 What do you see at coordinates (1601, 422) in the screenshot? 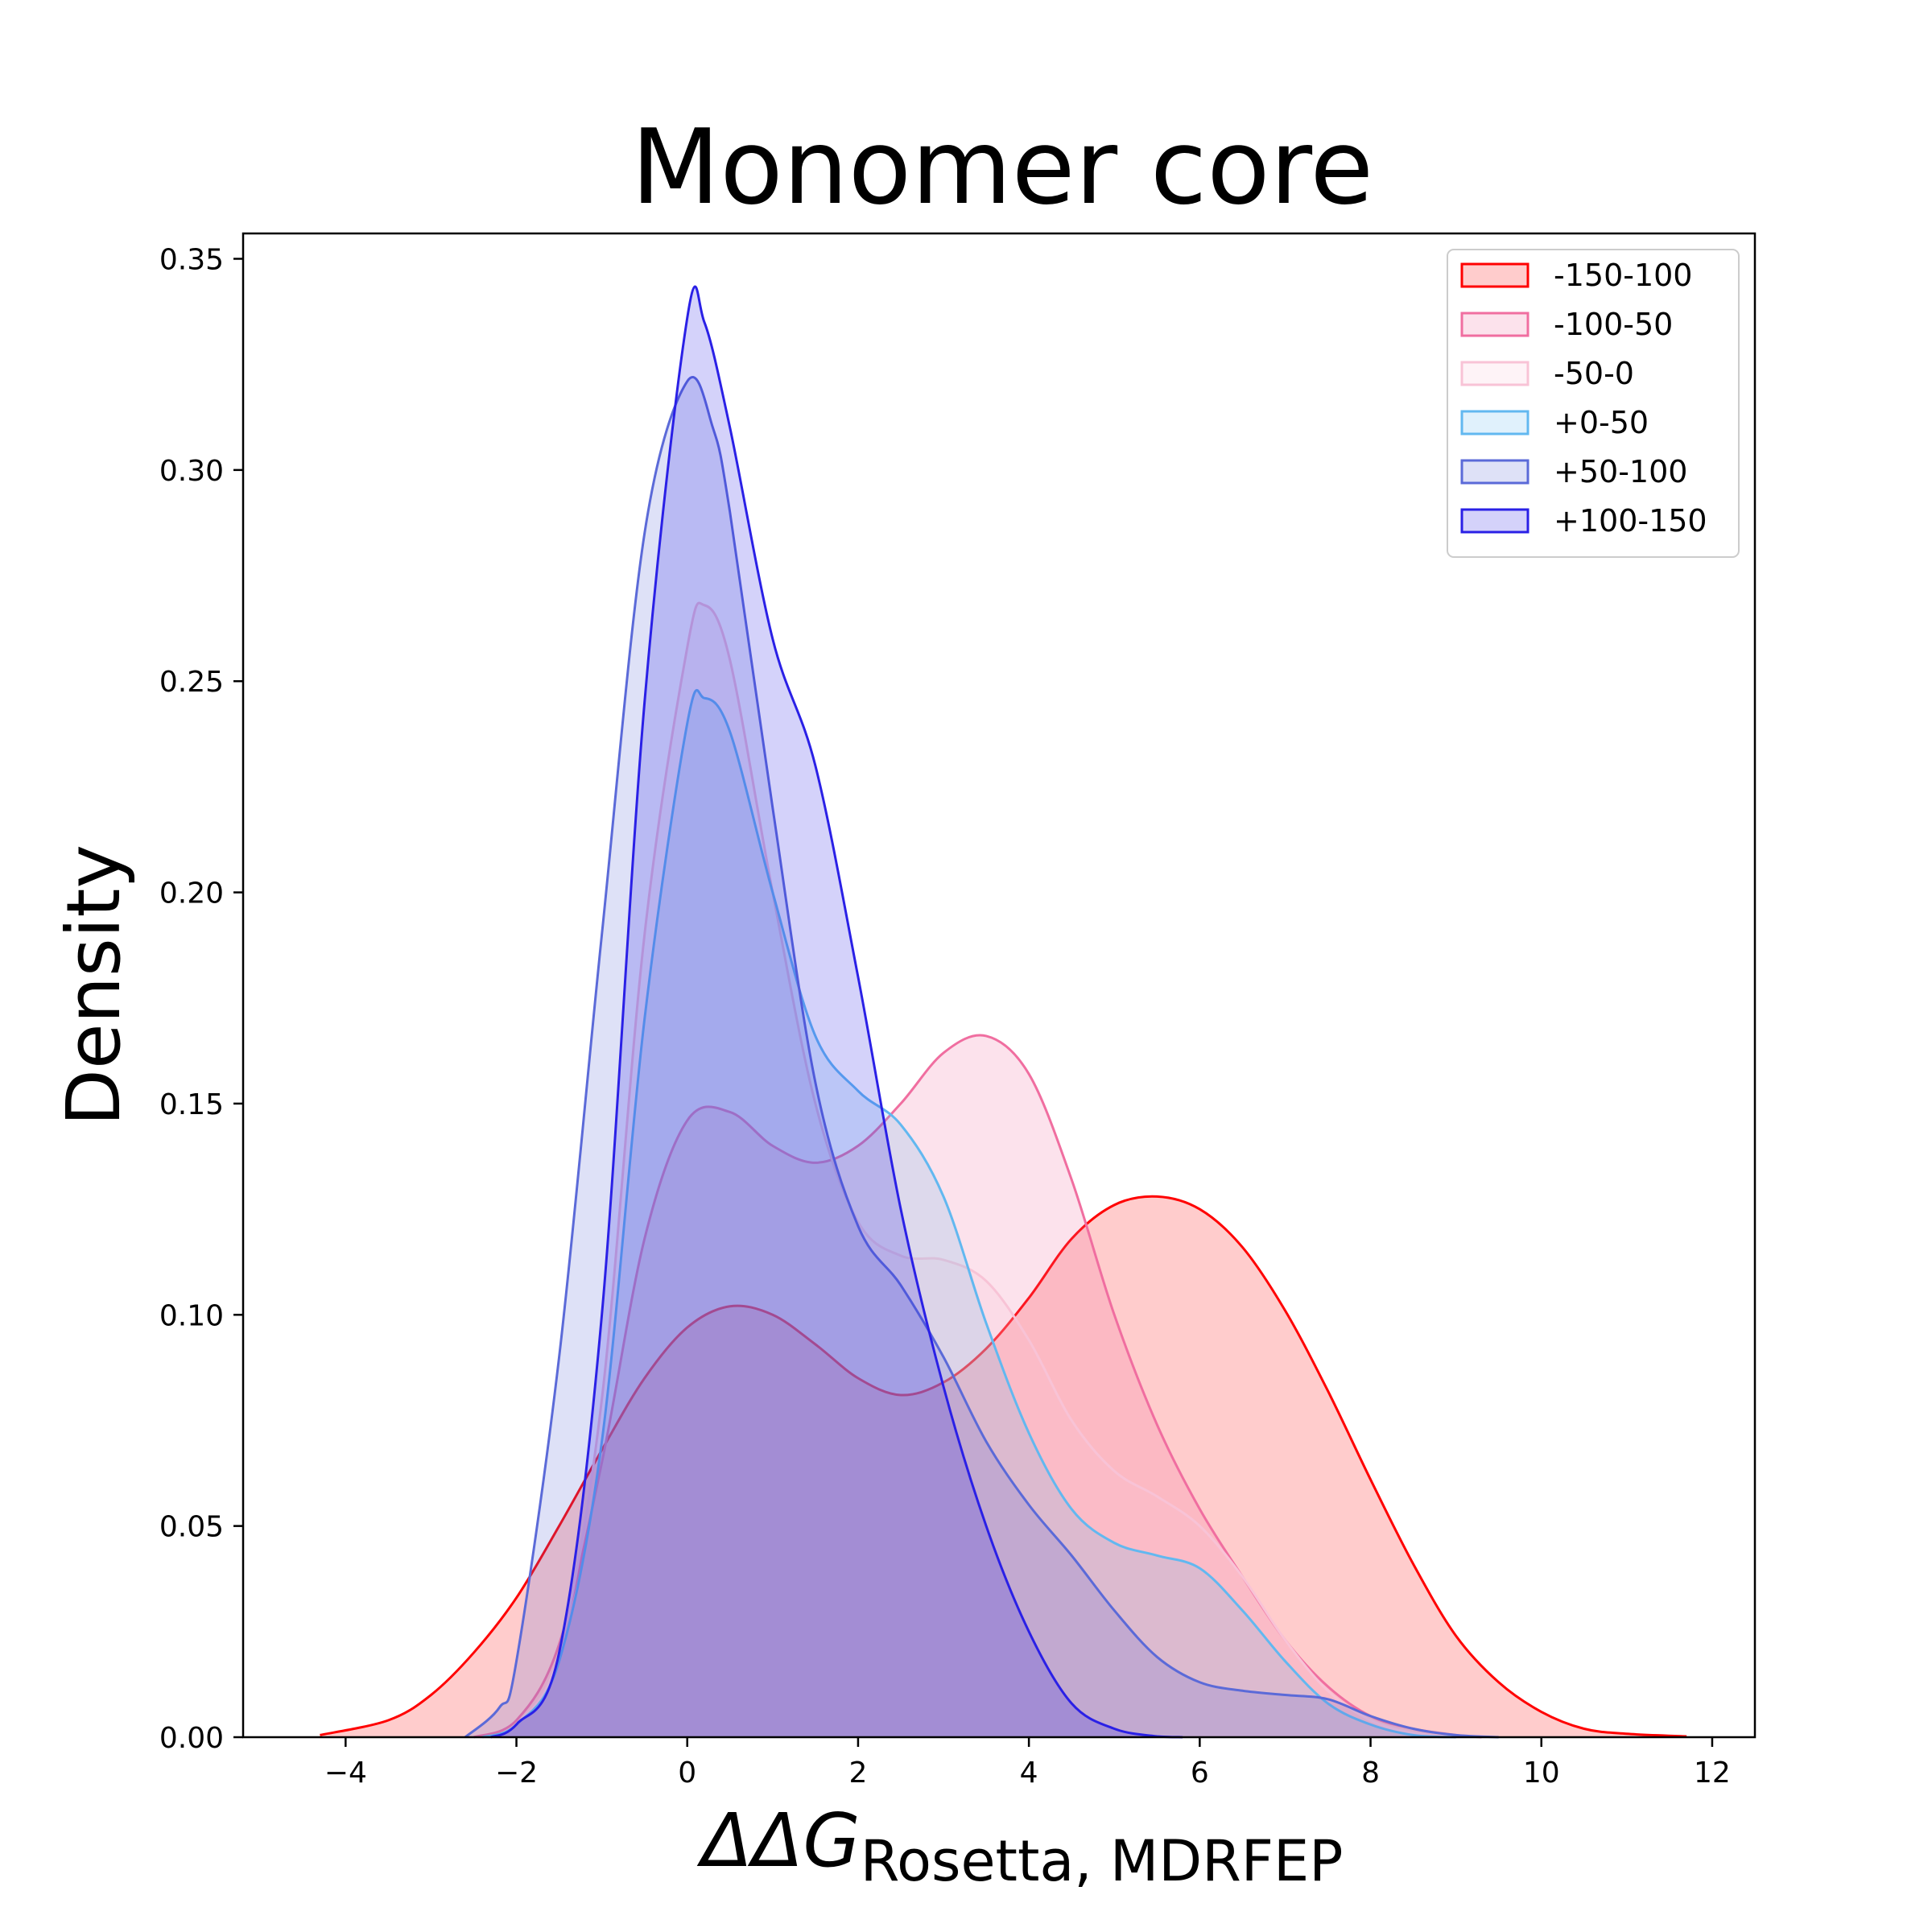
I see `legend-label-series-4: +0-50` at bounding box center [1601, 422].